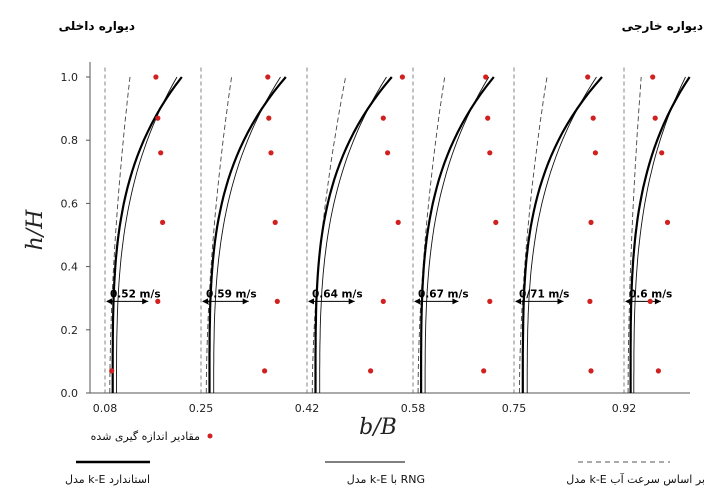 This screenshot has width=711, height=489. What do you see at coordinates (544, 294) in the screenshot?
I see `velocity-label: 0/71 m/s` at bounding box center [544, 294].